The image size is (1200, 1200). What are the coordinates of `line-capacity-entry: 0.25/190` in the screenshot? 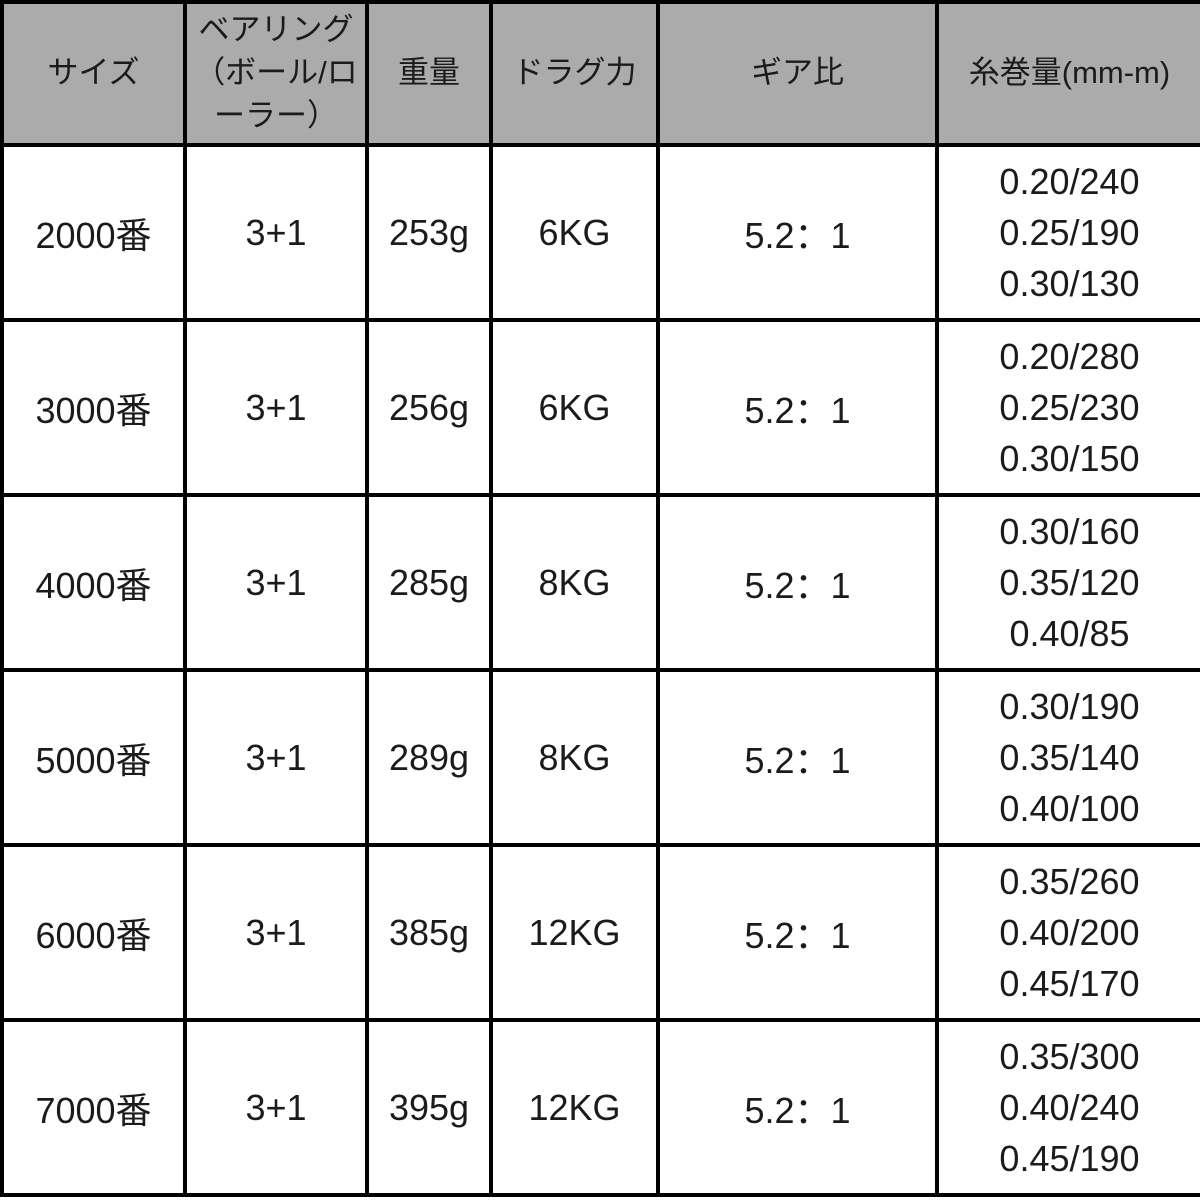 It's located at (1069, 232).